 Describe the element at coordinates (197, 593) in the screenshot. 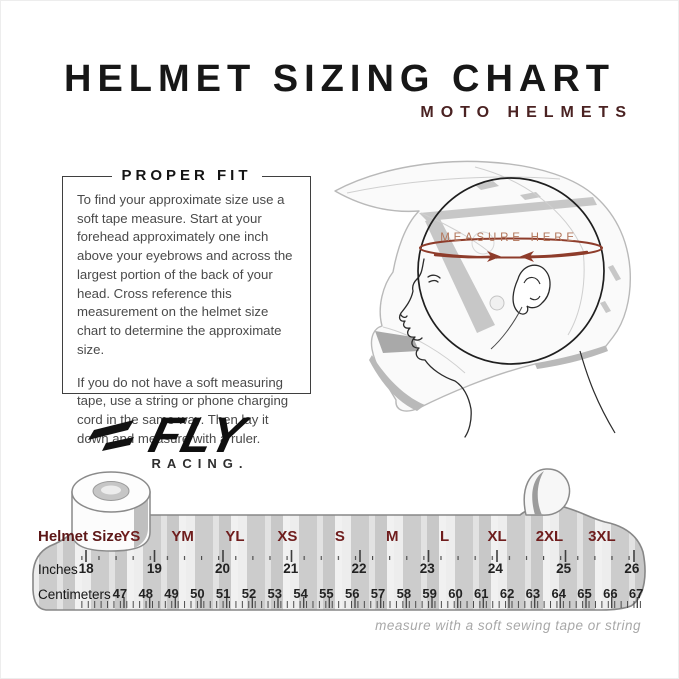

I see `cm-cell: 50` at that location.